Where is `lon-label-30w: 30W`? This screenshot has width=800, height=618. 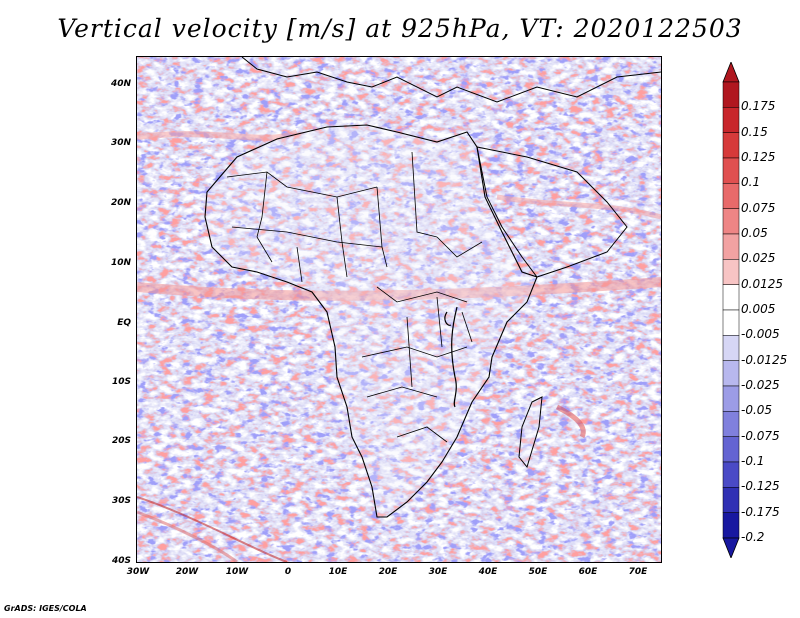 lon-label-30w: 30W is located at coordinates (138, 572).